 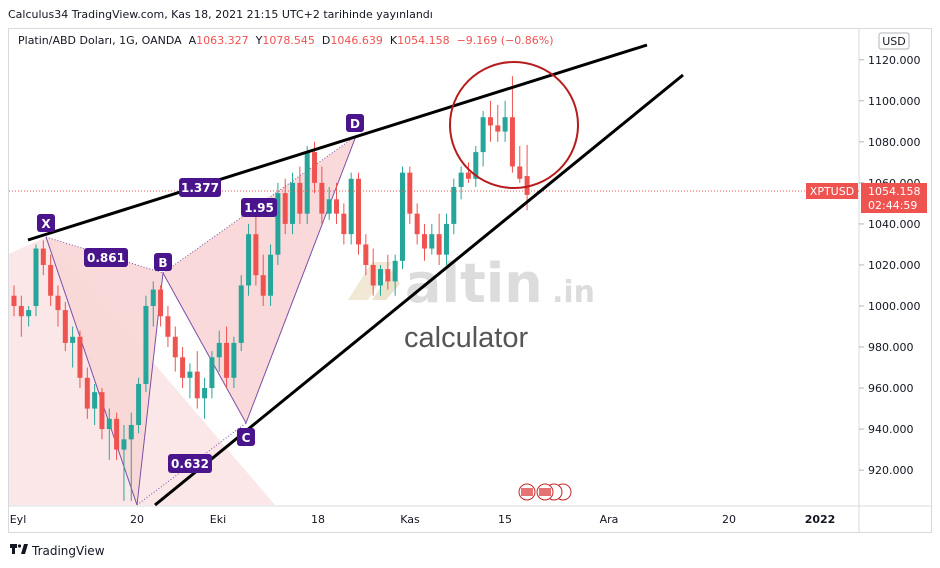 I want to click on y-tick-label: 1100.000, so click(x=894, y=101).